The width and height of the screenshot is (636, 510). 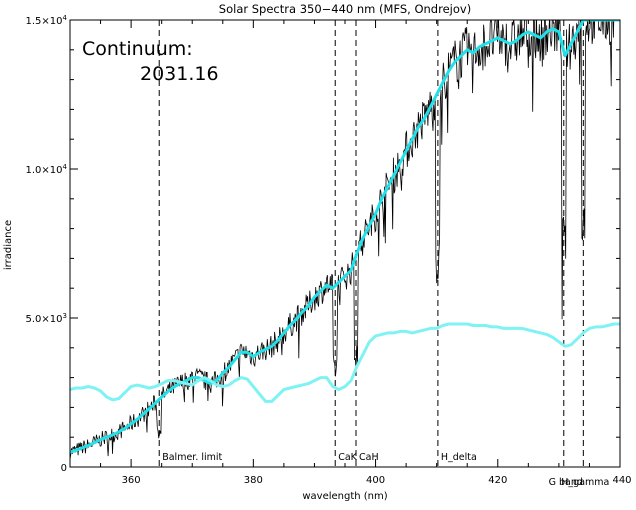 I want to click on continuum-label: Continuum:, so click(x=137, y=49).